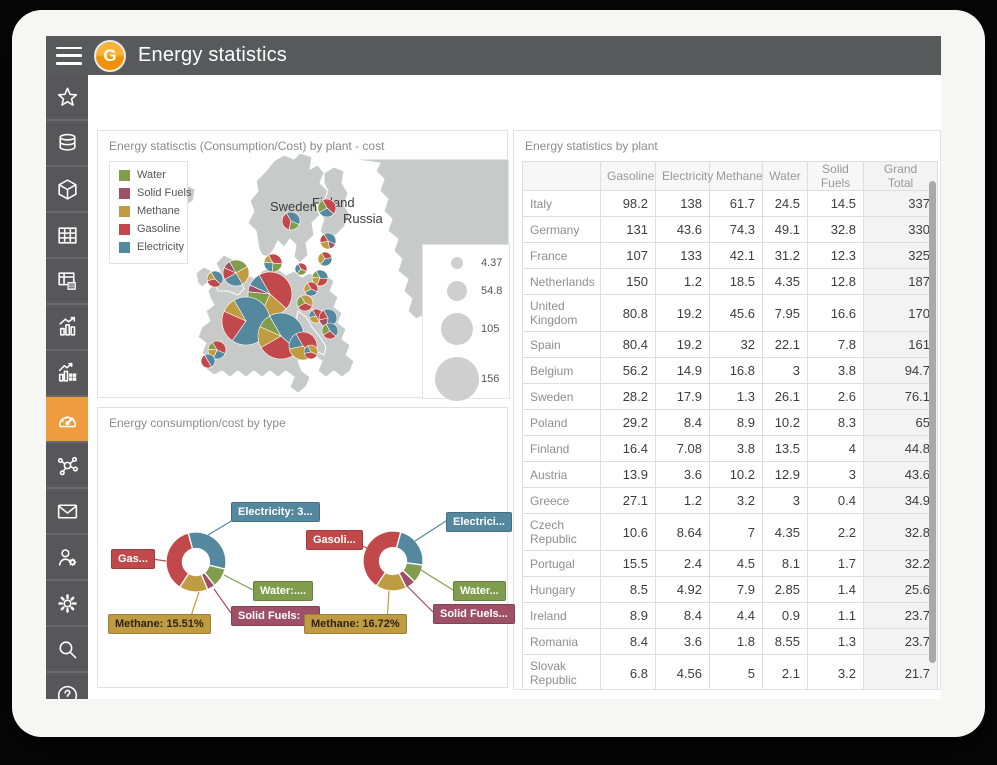 This screenshot has width=997, height=765. What do you see at coordinates (730, 500) in the screenshot?
I see `table-row: Greece 27.1 1.2 3.2 3 0.4 34.9` at bounding box center [730, 500].